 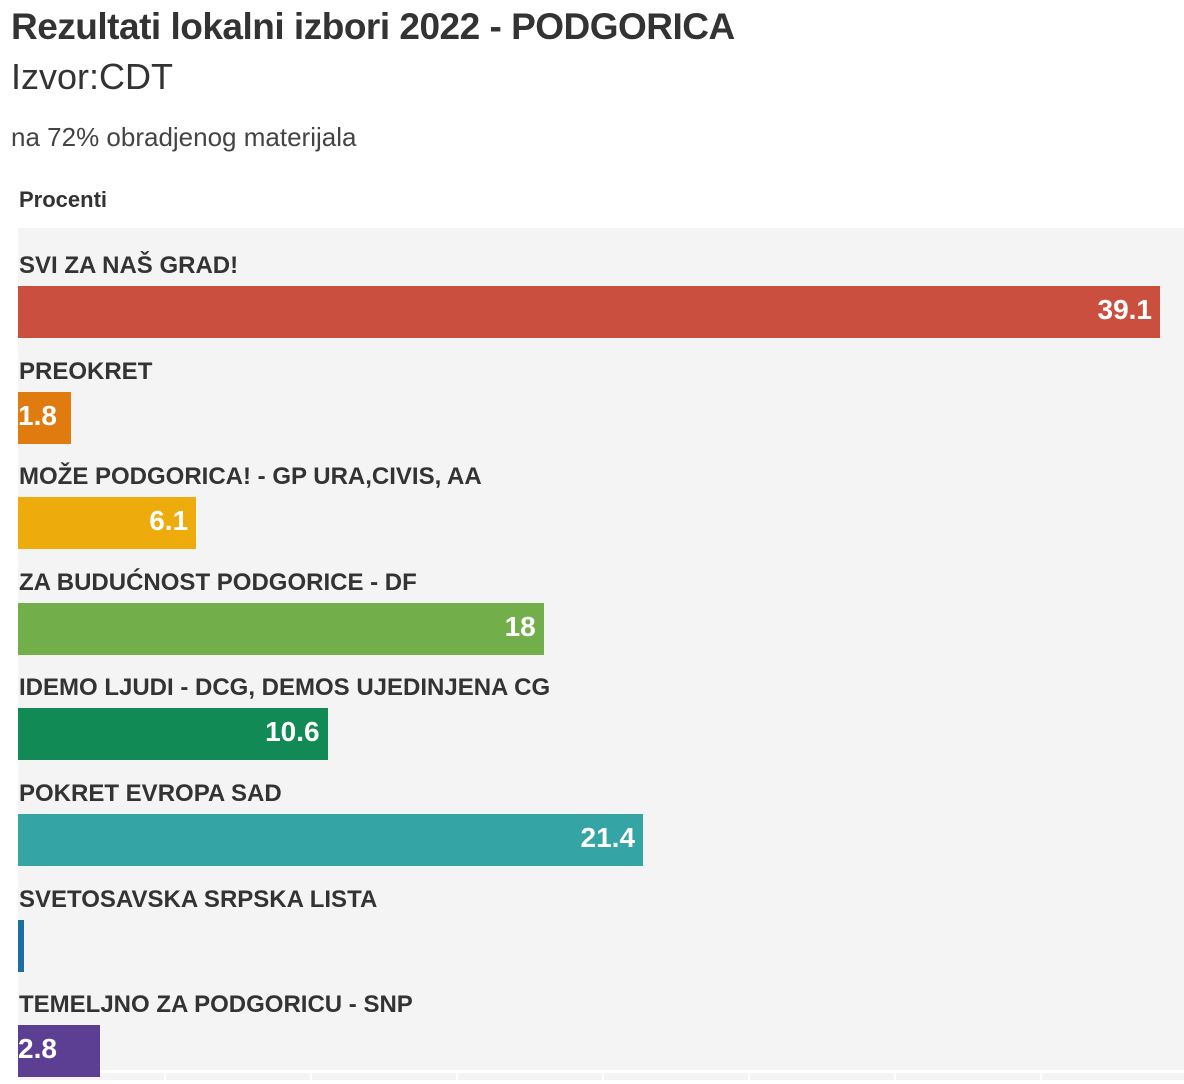 I want to click on data-label: 21.4, so click(x=608, y=837).